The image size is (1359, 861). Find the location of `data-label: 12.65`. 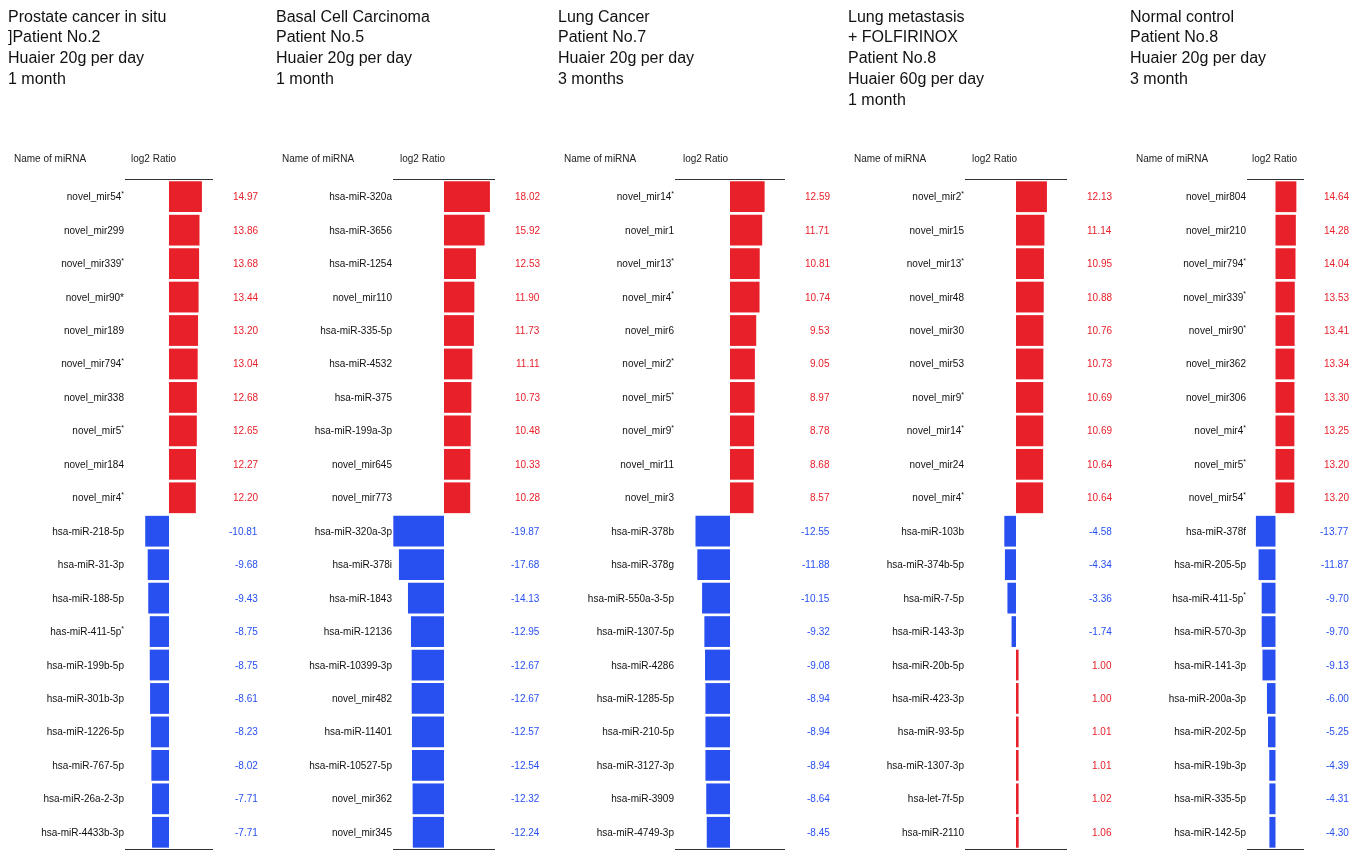

data-label: 12.65 is located at coordinates (246, 430).